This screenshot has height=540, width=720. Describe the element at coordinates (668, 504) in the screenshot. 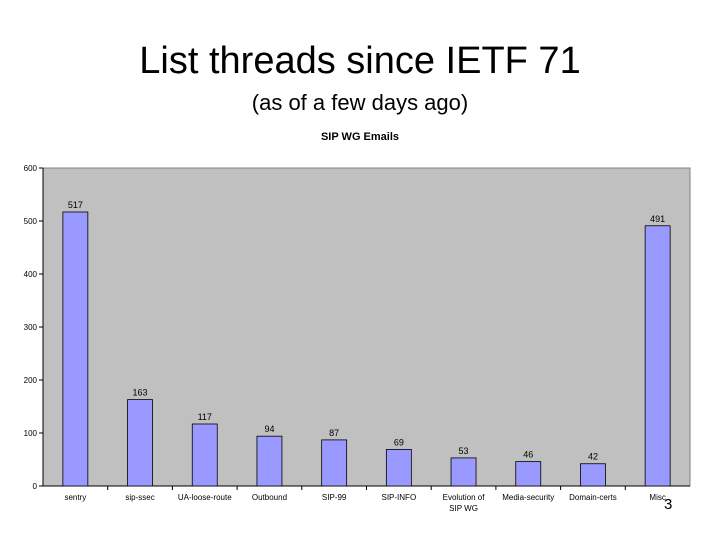

I see `page-number: 3` at that location.